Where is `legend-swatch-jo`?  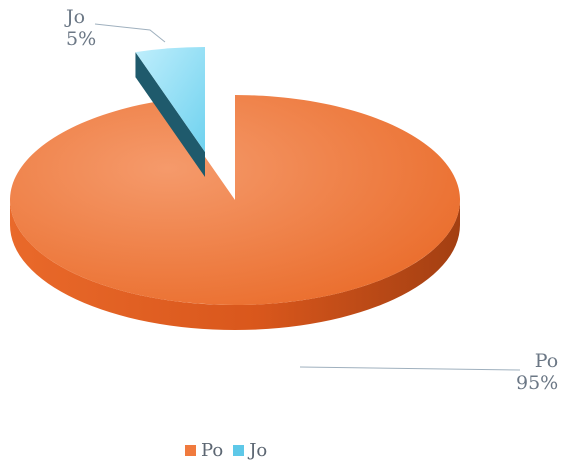 legend-swatch-jo is located at coordinates (239, 450).